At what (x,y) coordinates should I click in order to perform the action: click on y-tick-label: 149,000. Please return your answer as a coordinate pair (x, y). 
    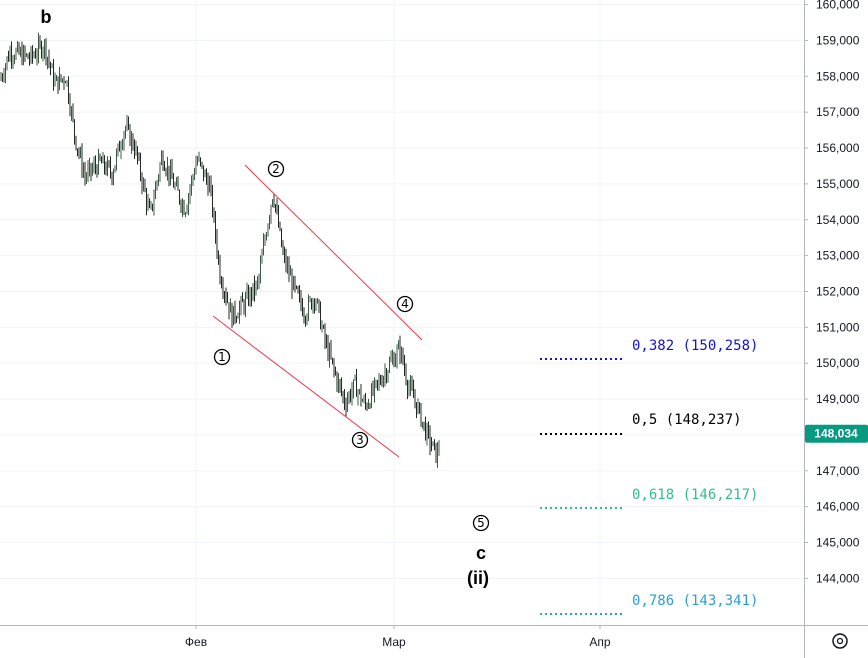
    Looking at the image, I should click on (838, 399).